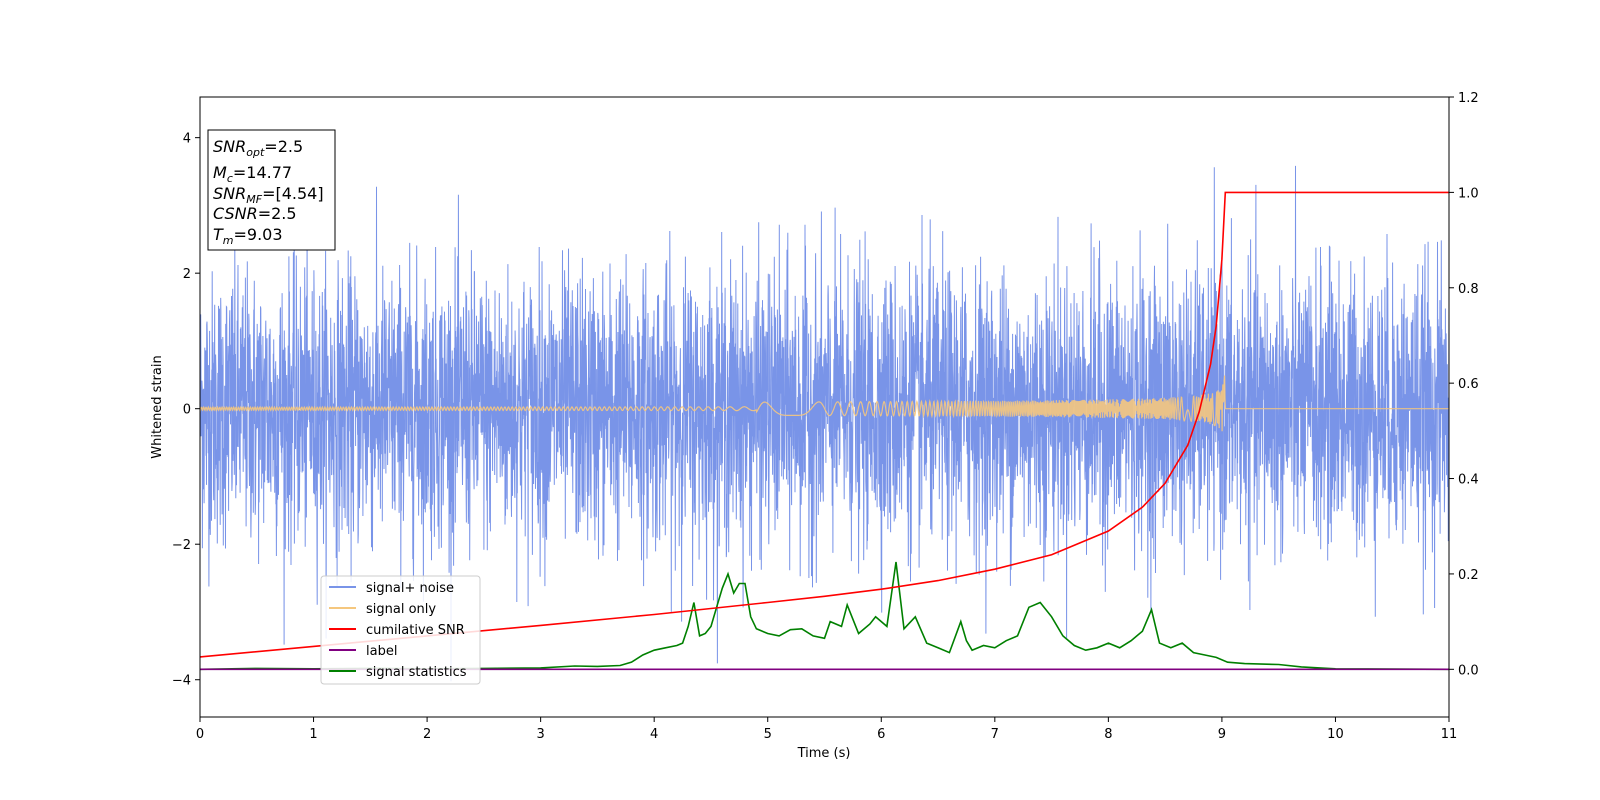 The width and height of the screenshot is (1600, 800). Describe the element at coordinates (313, 734) in the screenshot. I see `x-tick-label: 1` at that location.